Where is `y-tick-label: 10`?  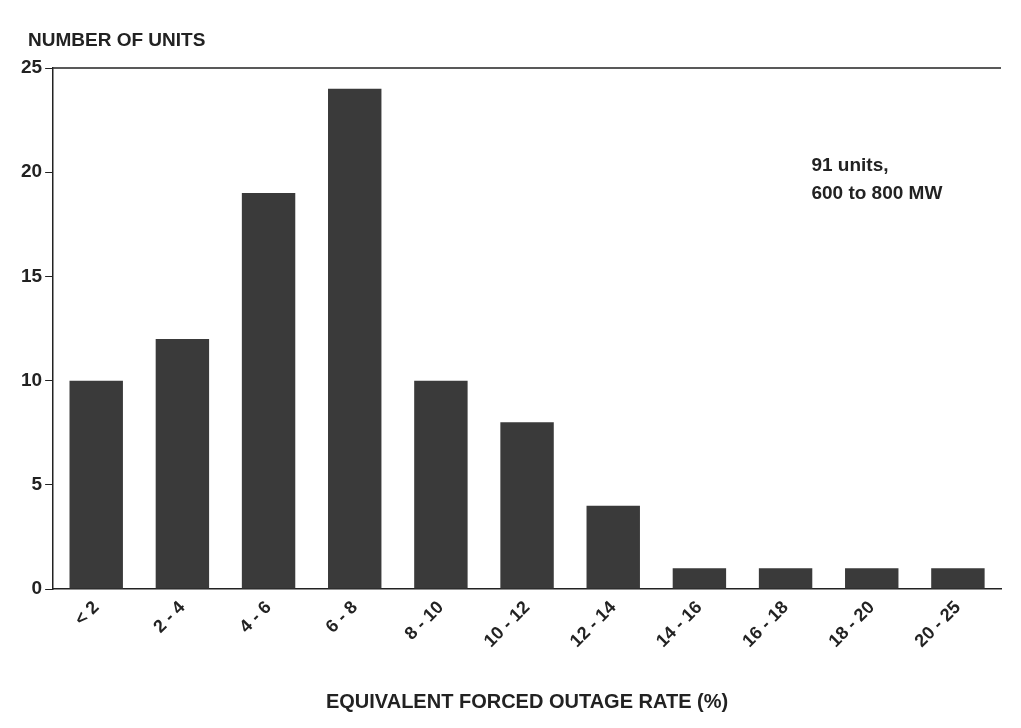 y-tick-label: 10 is located at coordinates (31, 379).